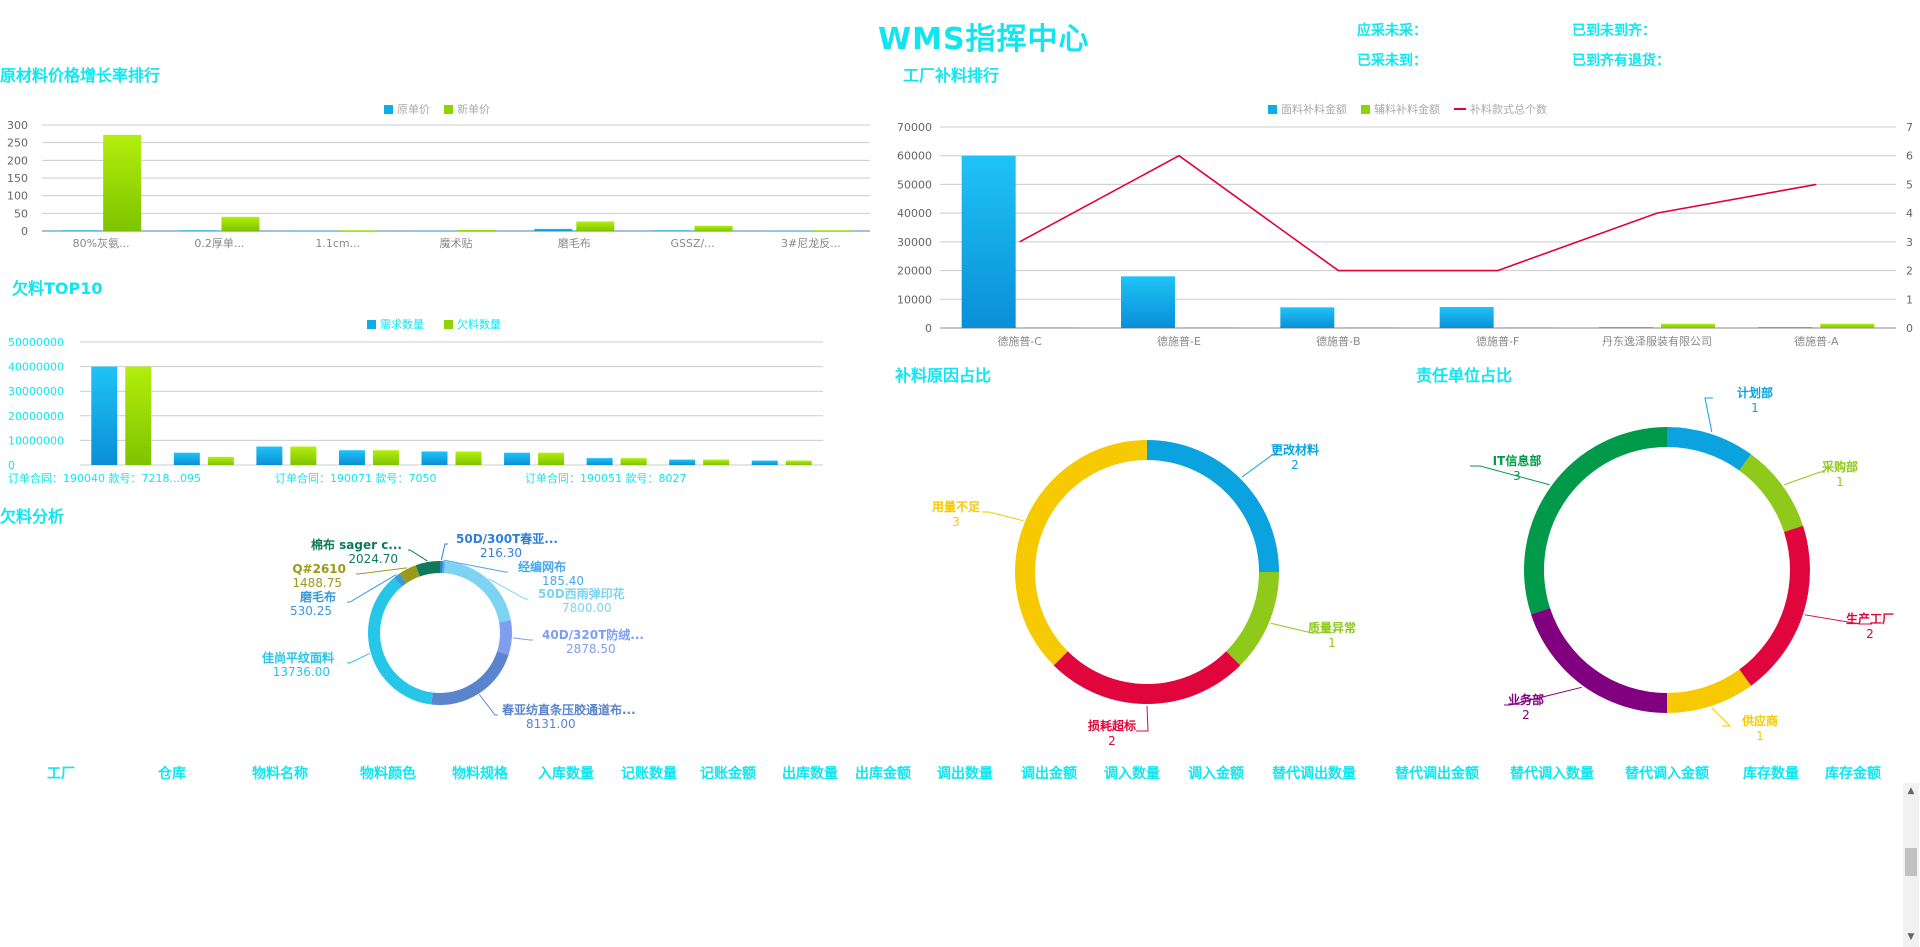 The image size is (1920, 947). What do you see at coordinates (1911, 791) in the screenshot?
I see `scroll-up-arrow-icon: ▲` at bounding box center [1911, 791].